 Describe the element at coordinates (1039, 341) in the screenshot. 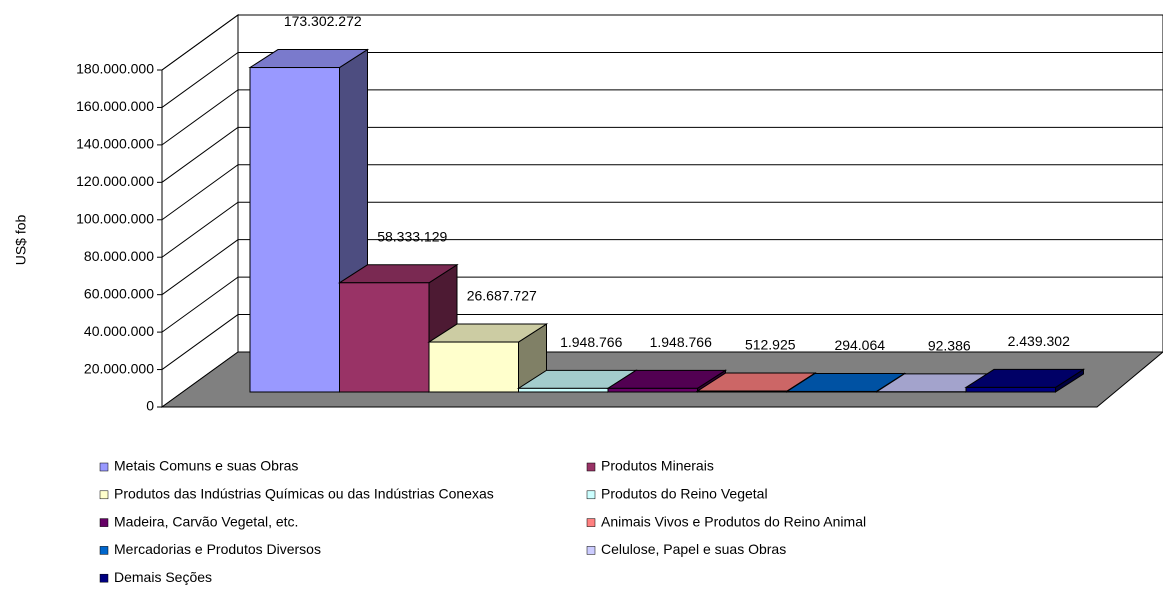

I see `data-label: 2.439.302` at that location.